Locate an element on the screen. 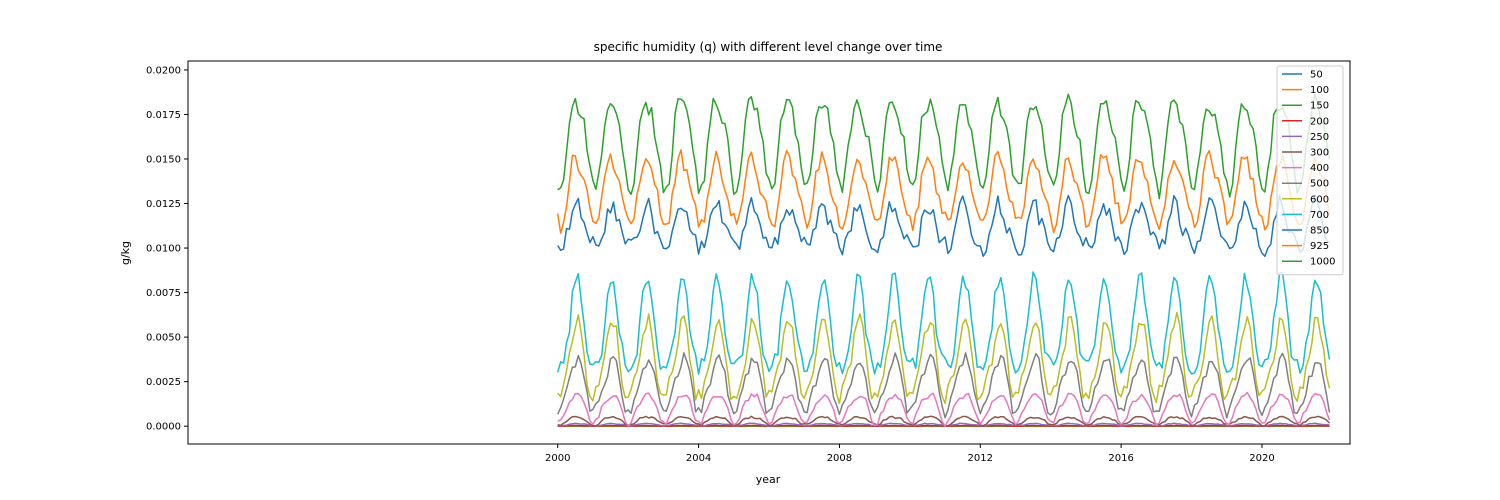 The image size is (1500, 500). legend-label: 1000 is located at coordinates (1322, 262).